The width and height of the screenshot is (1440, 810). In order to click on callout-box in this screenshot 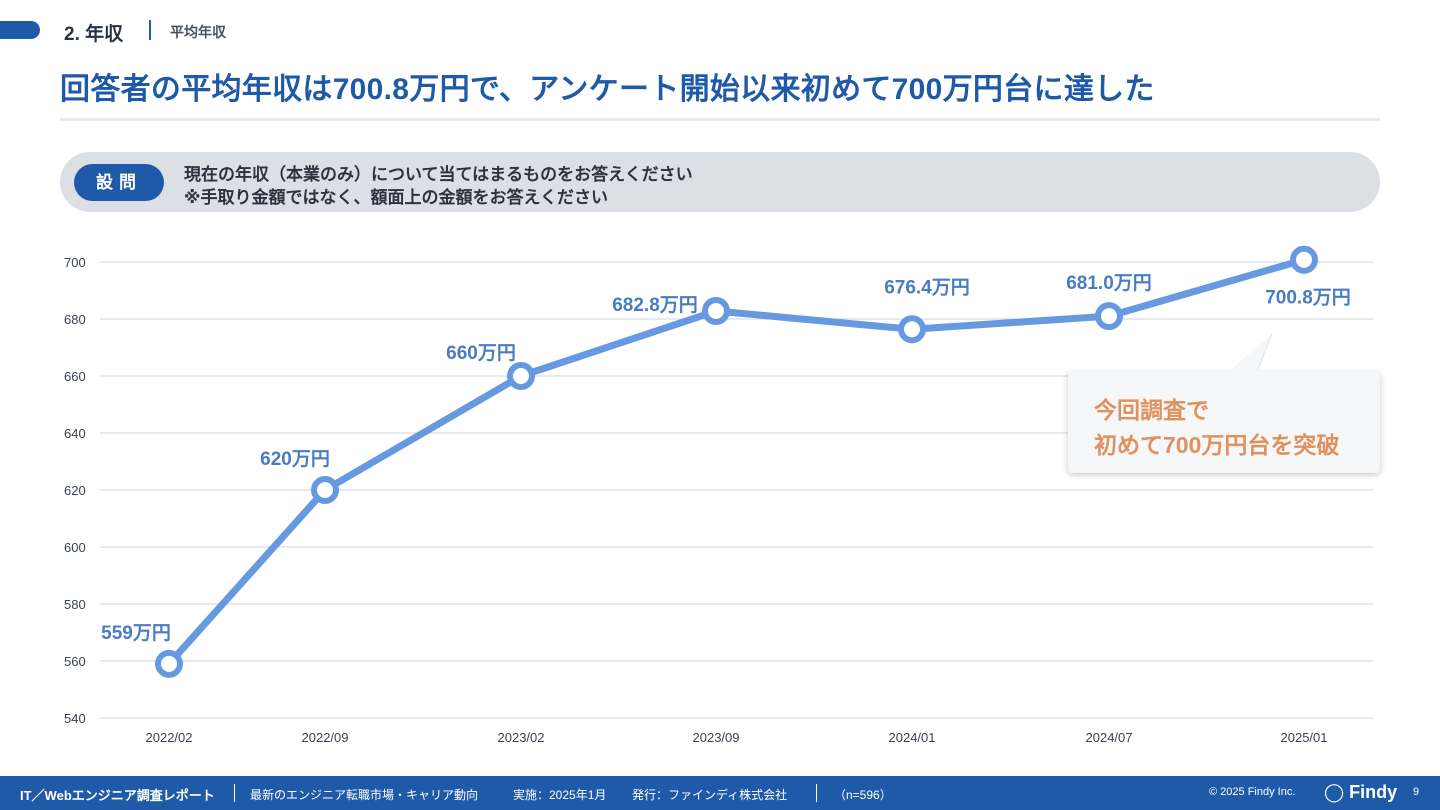, I will do `click(1224, 422)`.